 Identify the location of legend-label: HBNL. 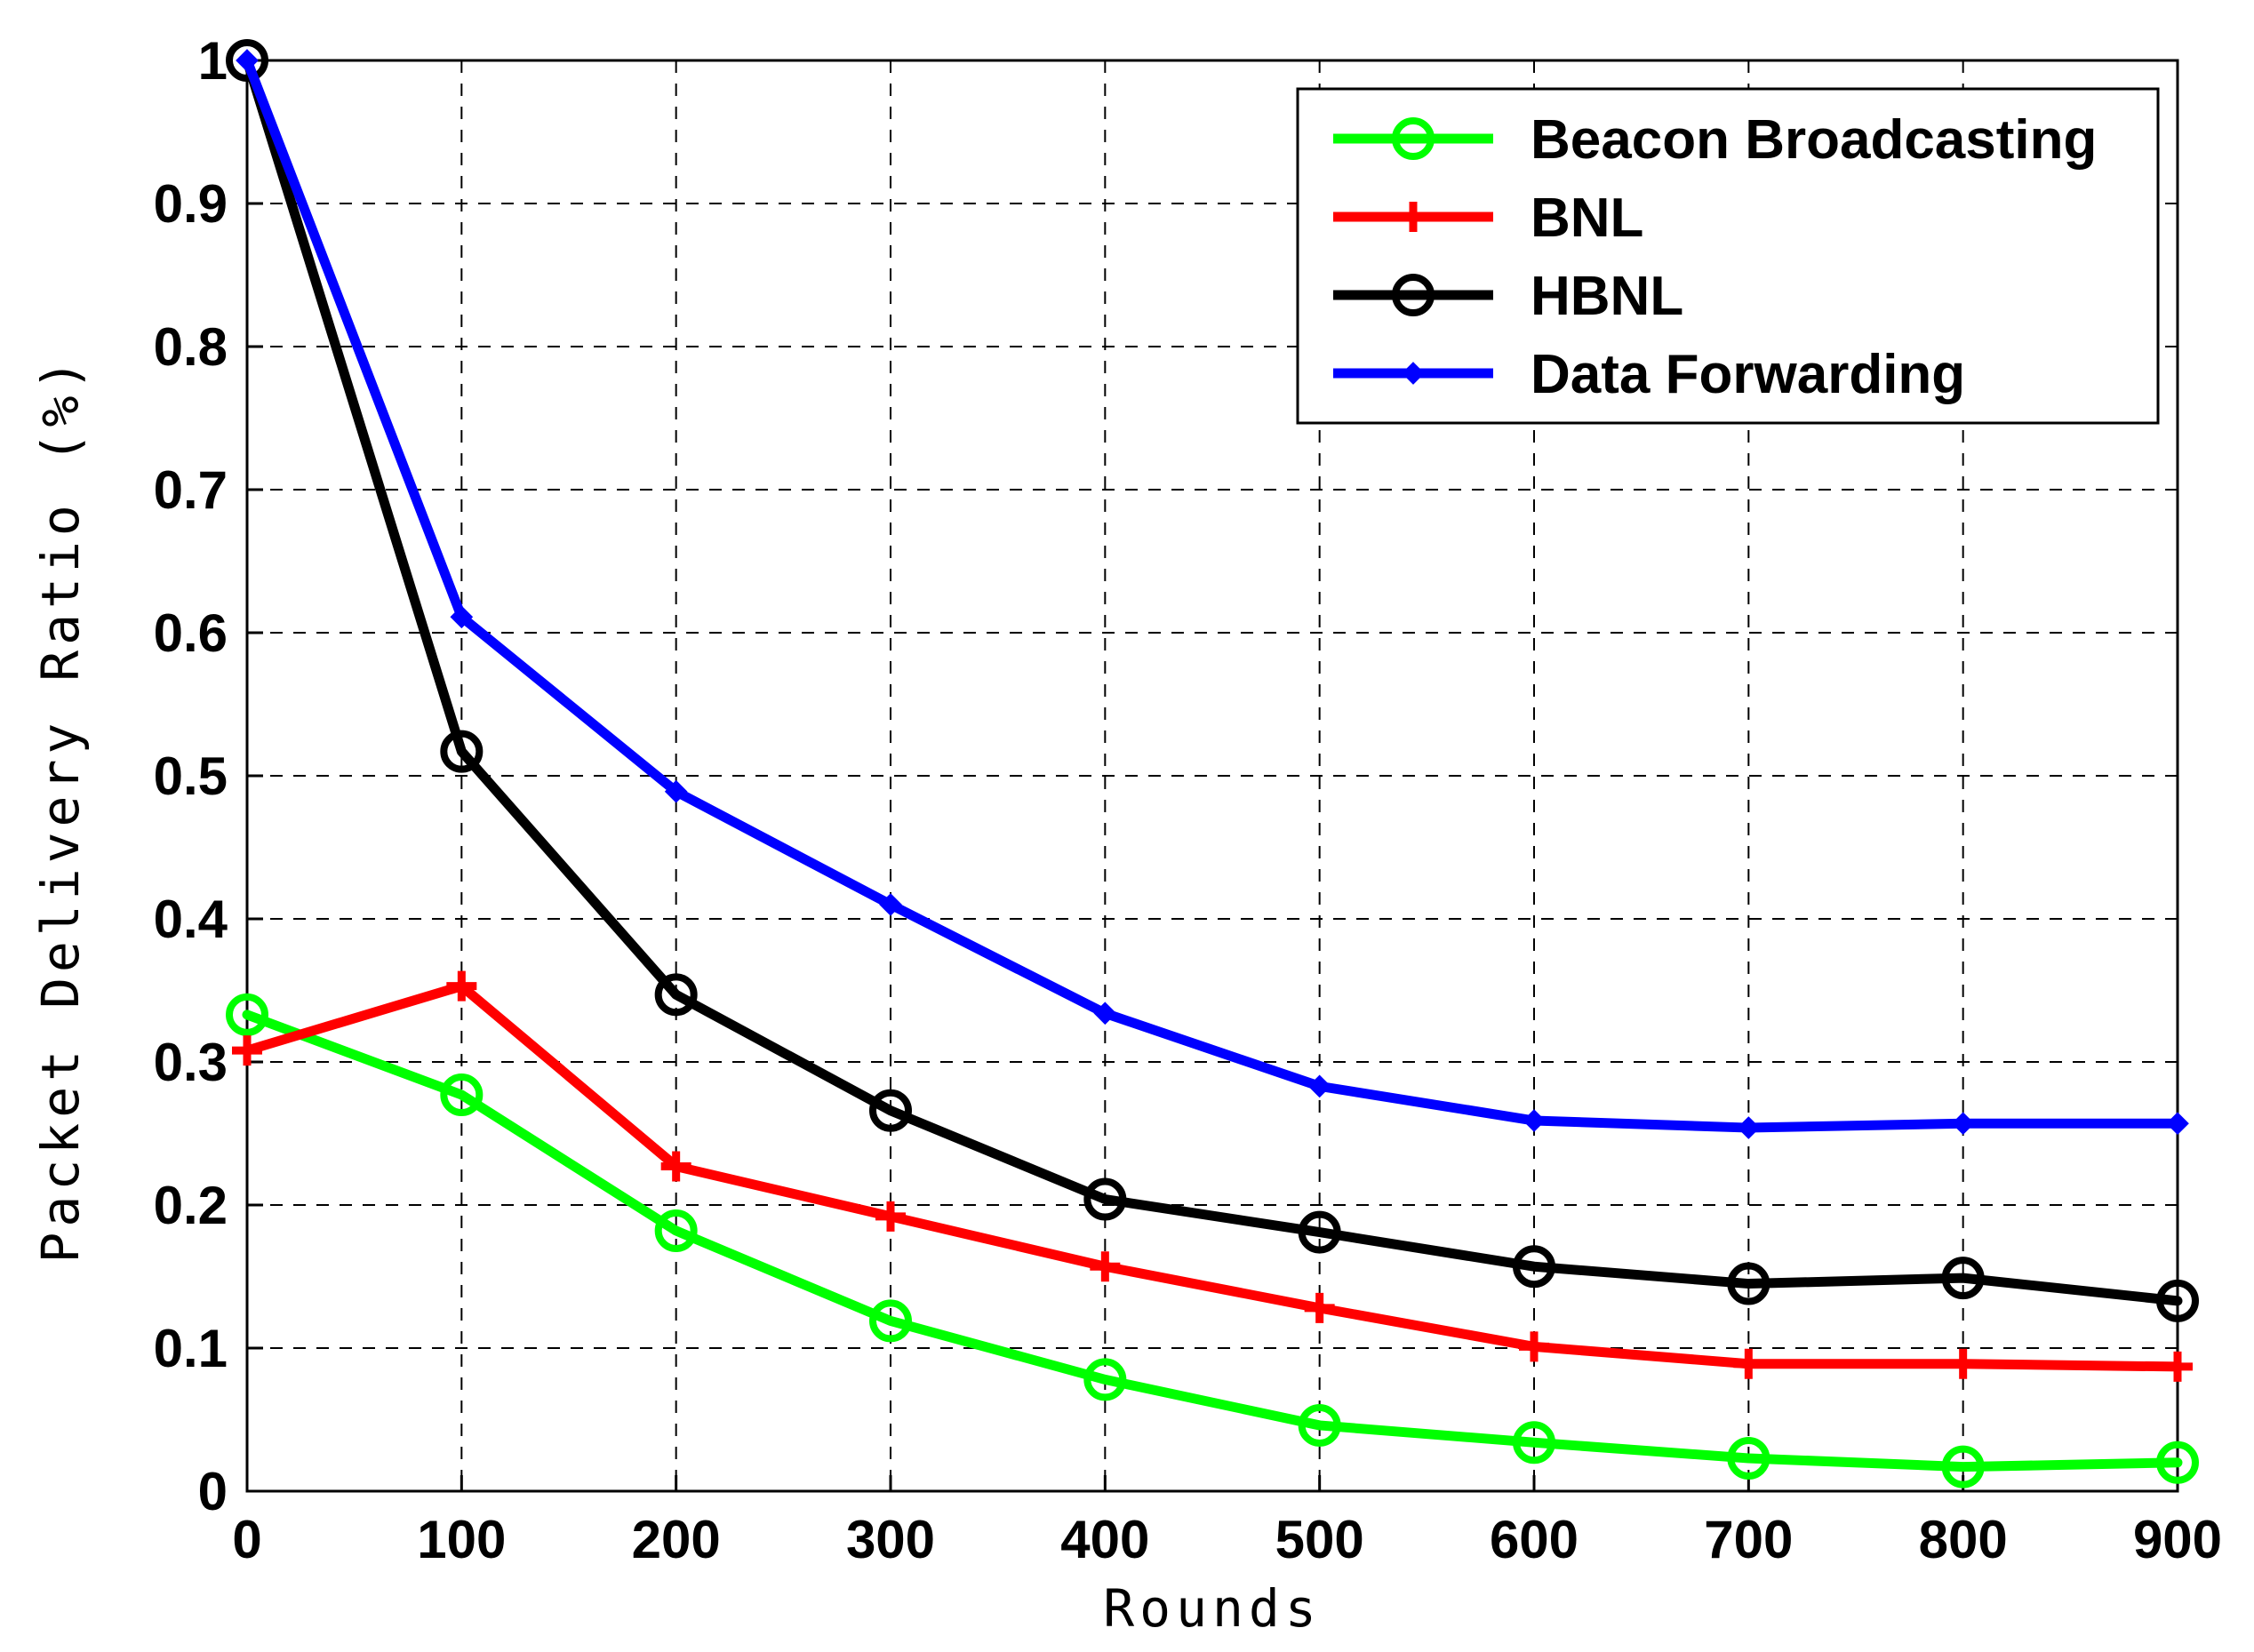
(1607, 296).